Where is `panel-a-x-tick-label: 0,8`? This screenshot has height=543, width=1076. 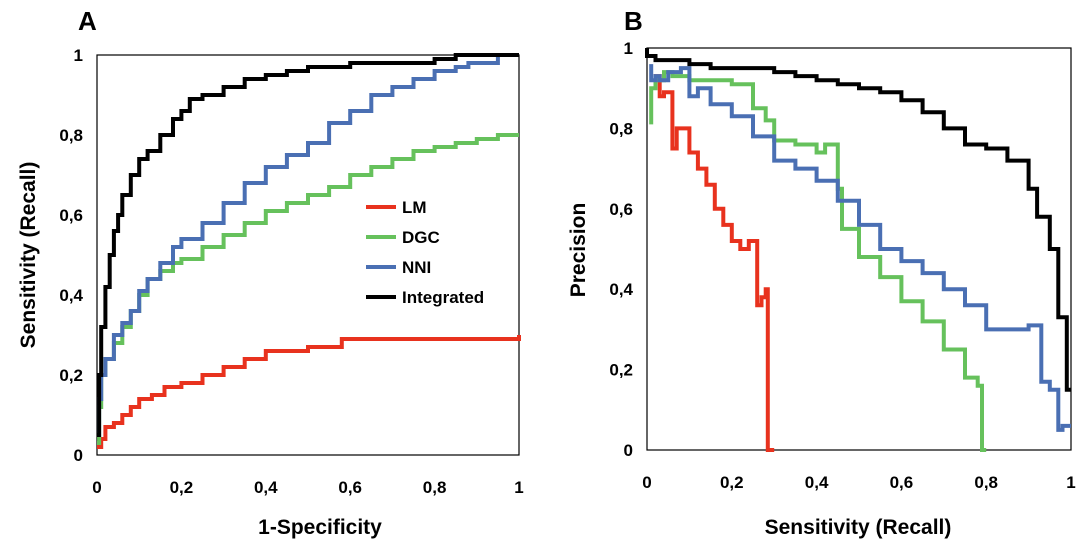
panel-a-x-tick-label: 0,8 is located at coordinates (435, 487).